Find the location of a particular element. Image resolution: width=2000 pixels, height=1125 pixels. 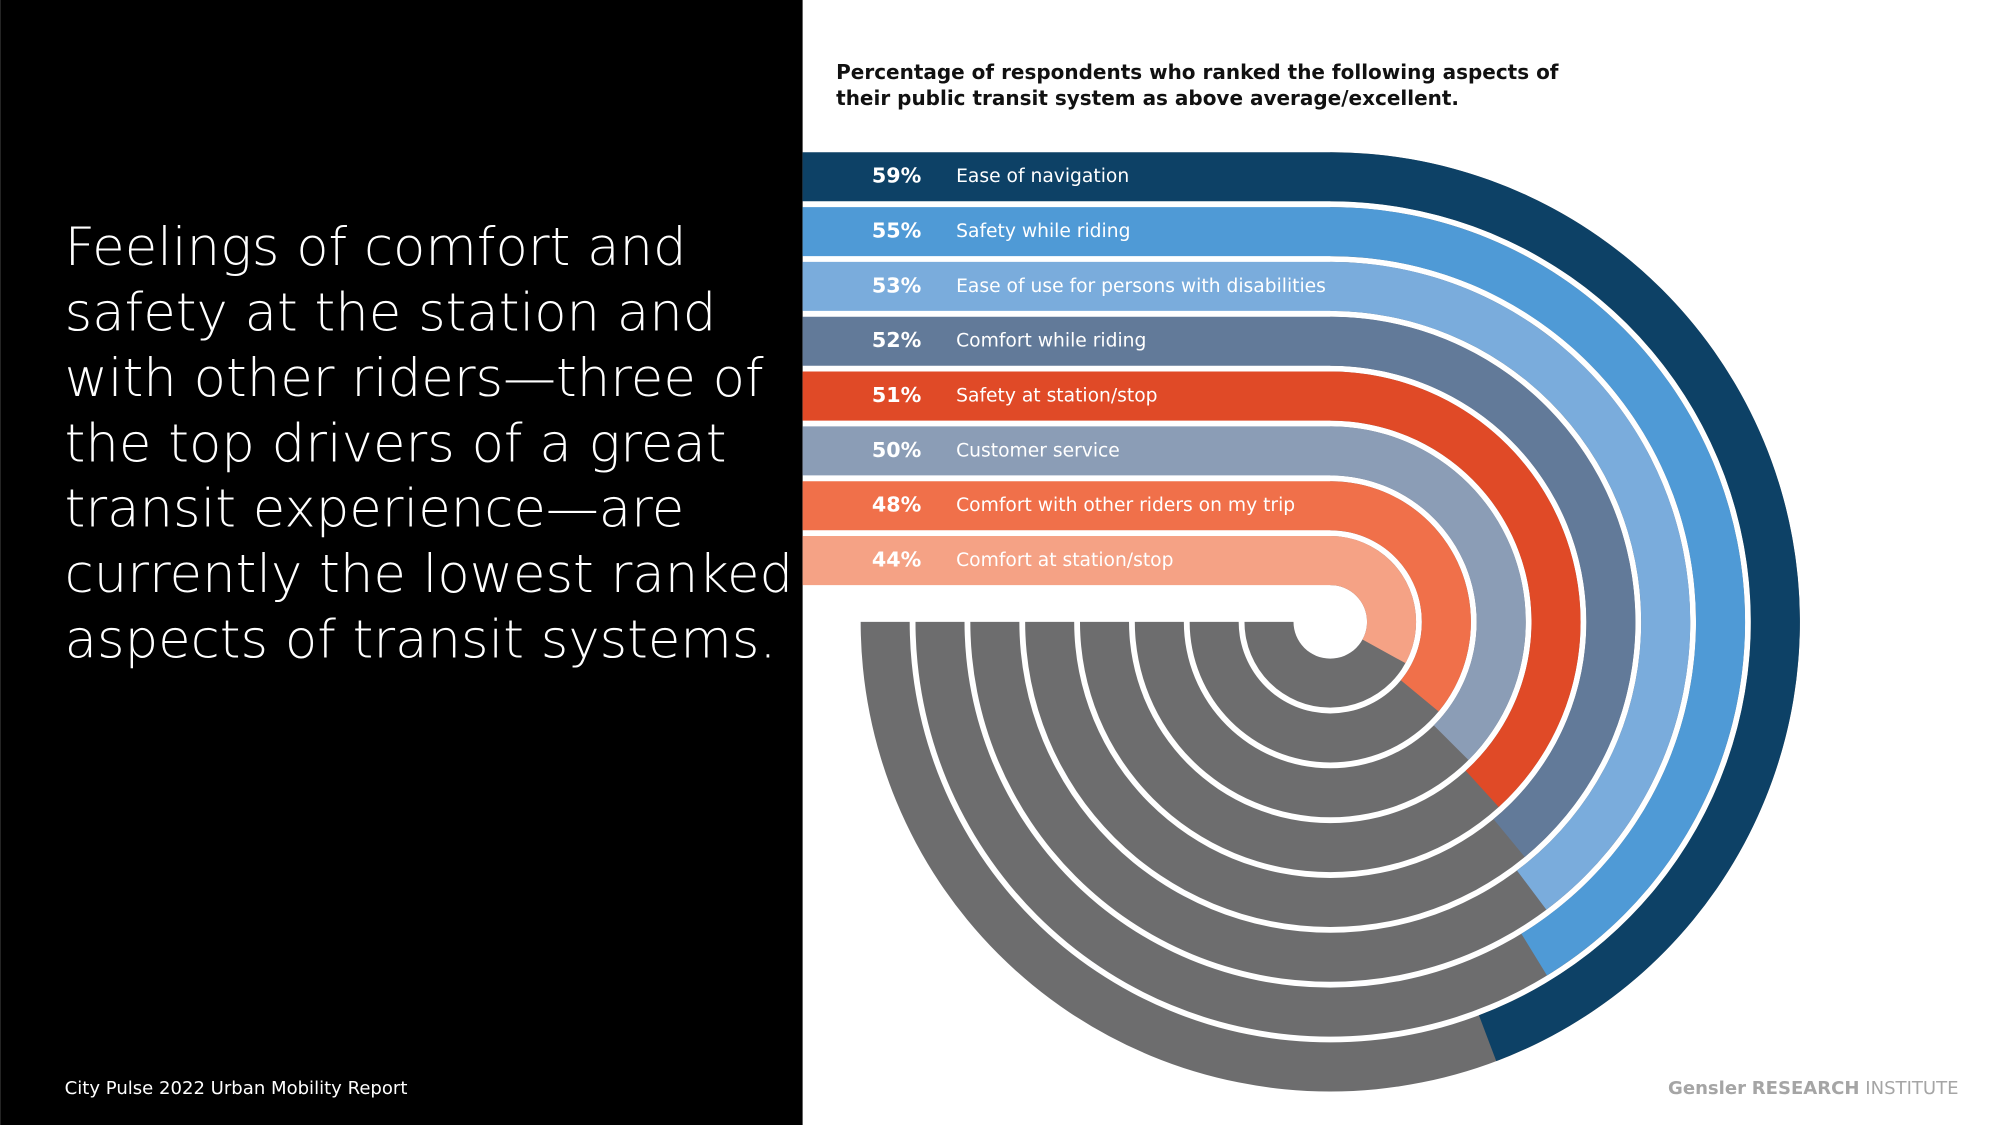

value-label: 53% is located at coordinates (897, 285).